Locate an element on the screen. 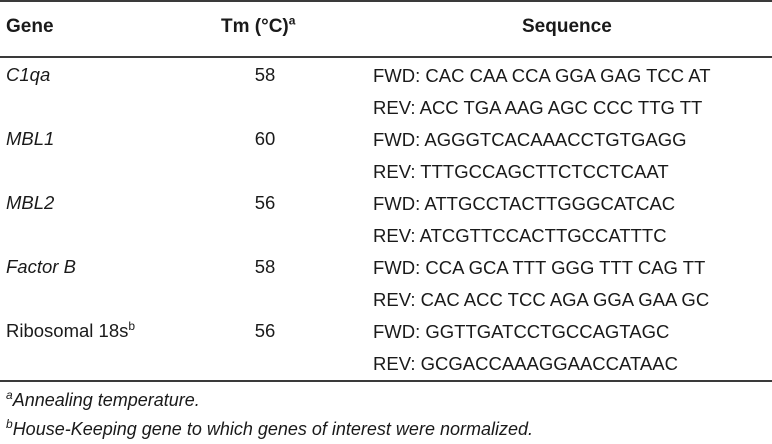 The width and height of the screenshot is (772, 444). footnote-text: Annealing temperature. is located at coordinates (106, 400).